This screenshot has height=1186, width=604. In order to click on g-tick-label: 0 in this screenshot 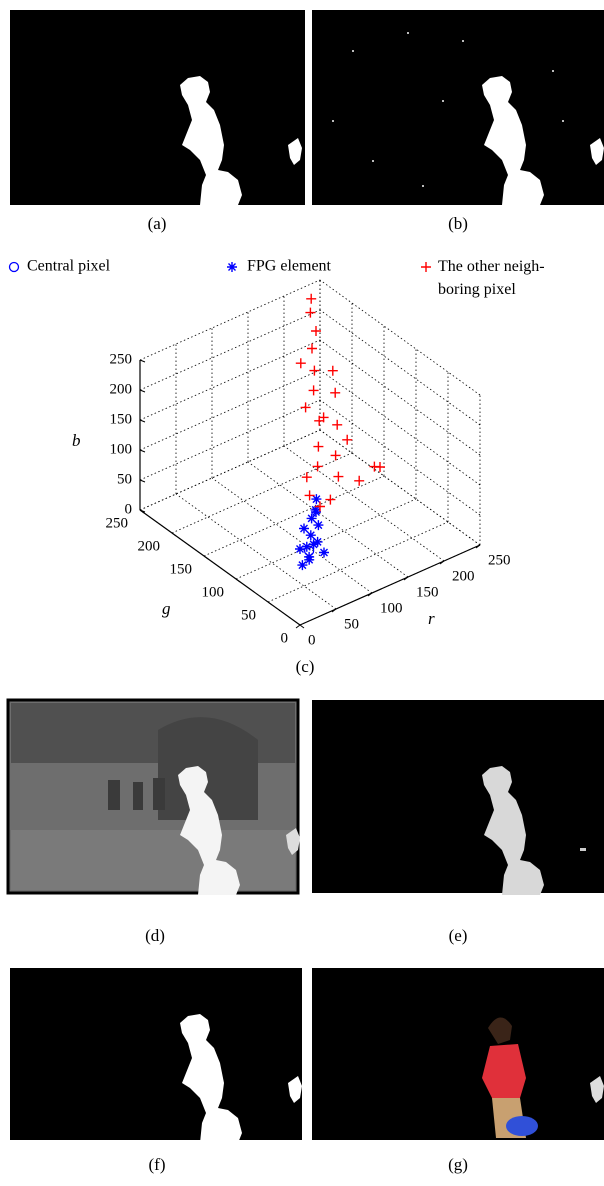, I will do `click(285, 638)`.